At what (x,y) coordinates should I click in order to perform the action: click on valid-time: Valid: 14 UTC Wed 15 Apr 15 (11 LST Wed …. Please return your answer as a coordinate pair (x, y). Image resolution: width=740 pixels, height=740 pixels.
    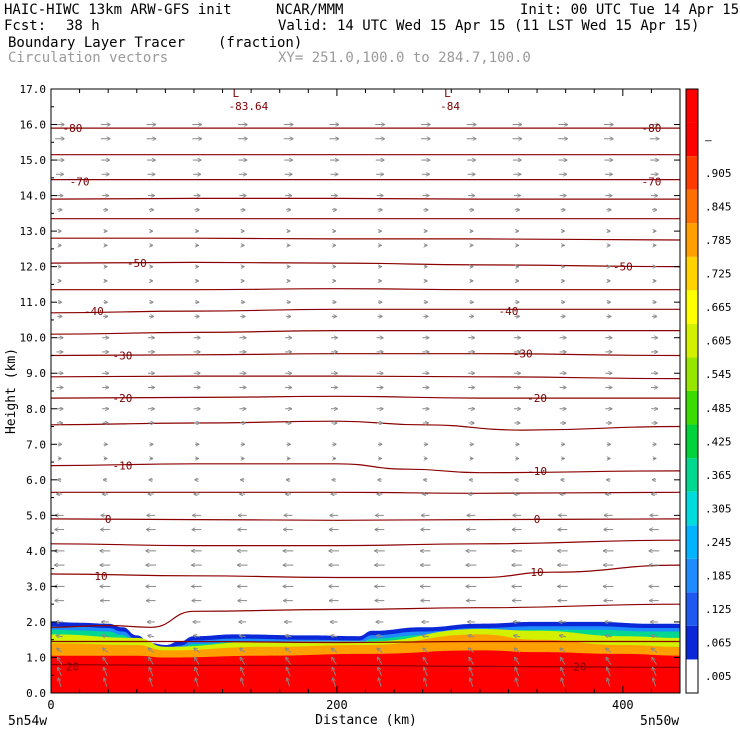
    Looking at the image, I should click on (489, 26).